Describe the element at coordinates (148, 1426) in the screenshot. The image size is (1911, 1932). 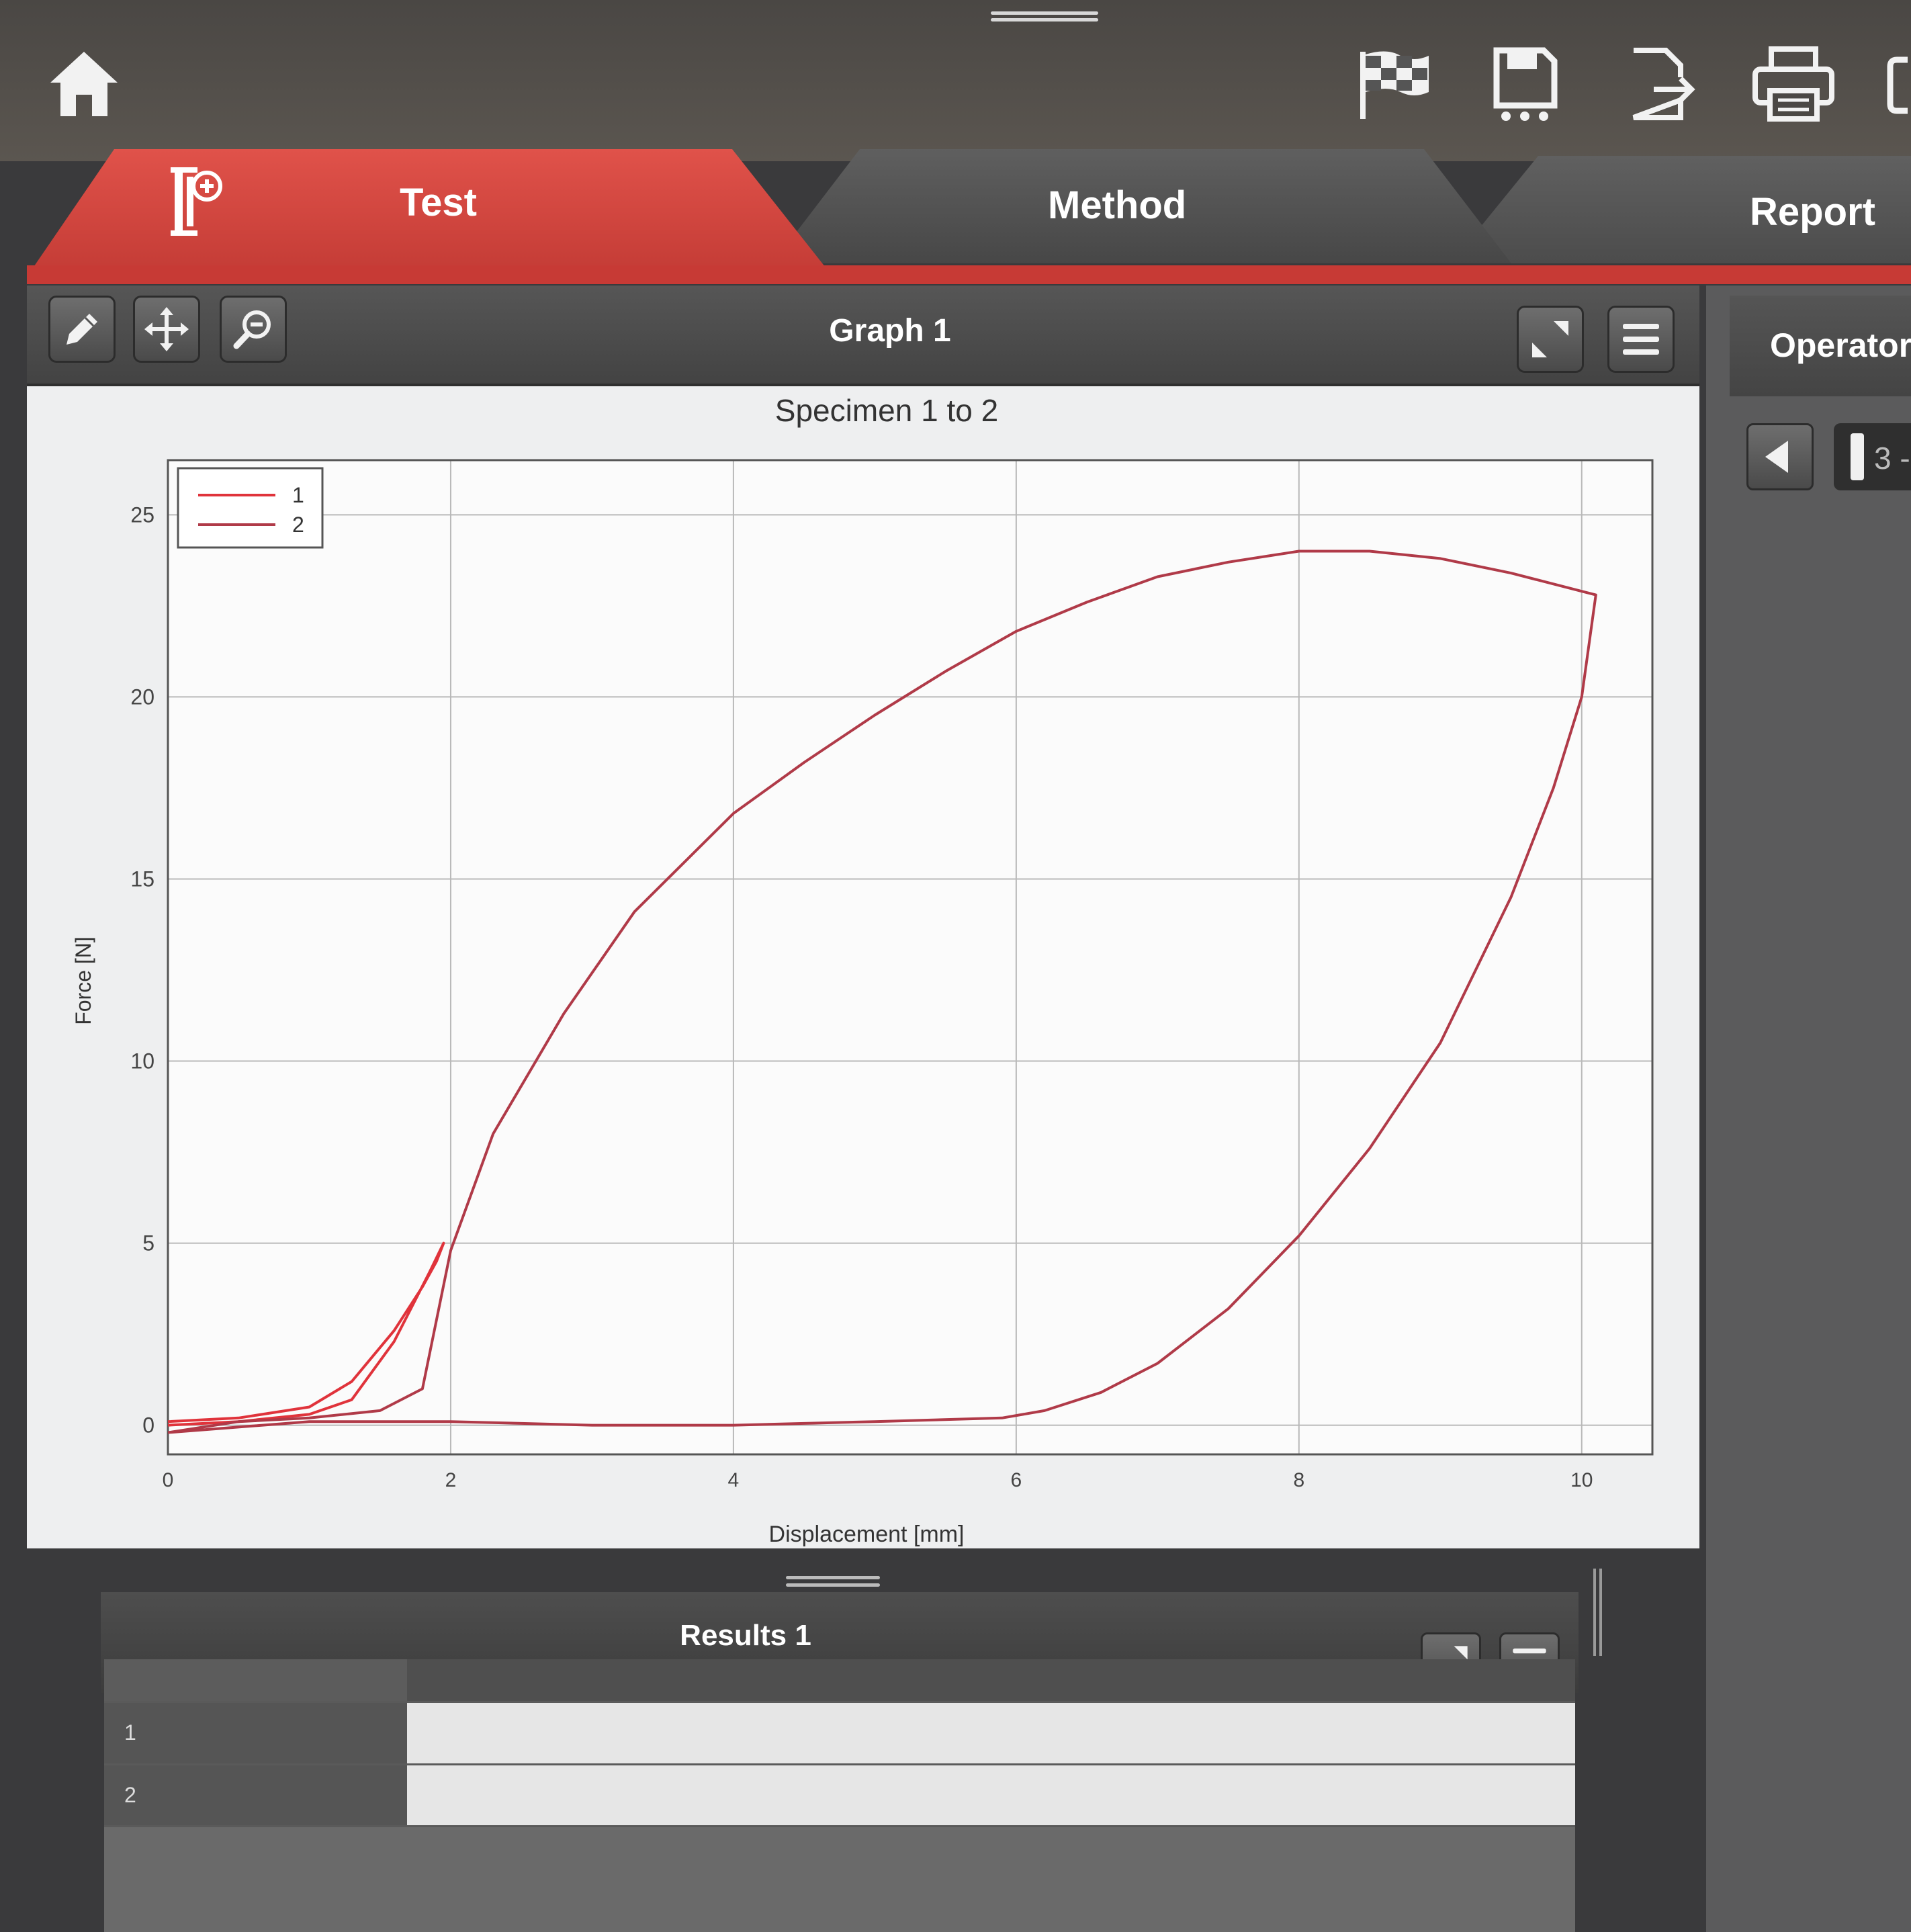
I see `y-tick-label: 0` at that location.